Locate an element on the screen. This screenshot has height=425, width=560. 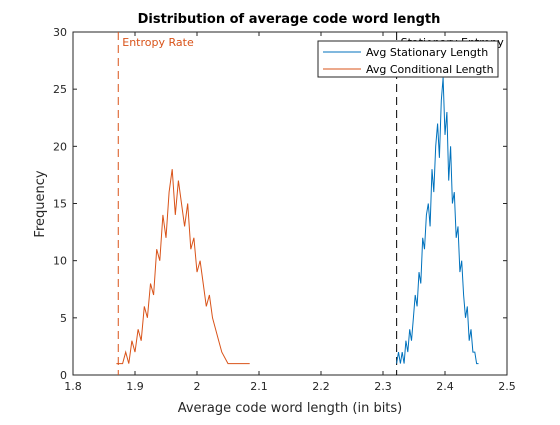
y-axis-label: Frequency is located at coordinates (40, 203).